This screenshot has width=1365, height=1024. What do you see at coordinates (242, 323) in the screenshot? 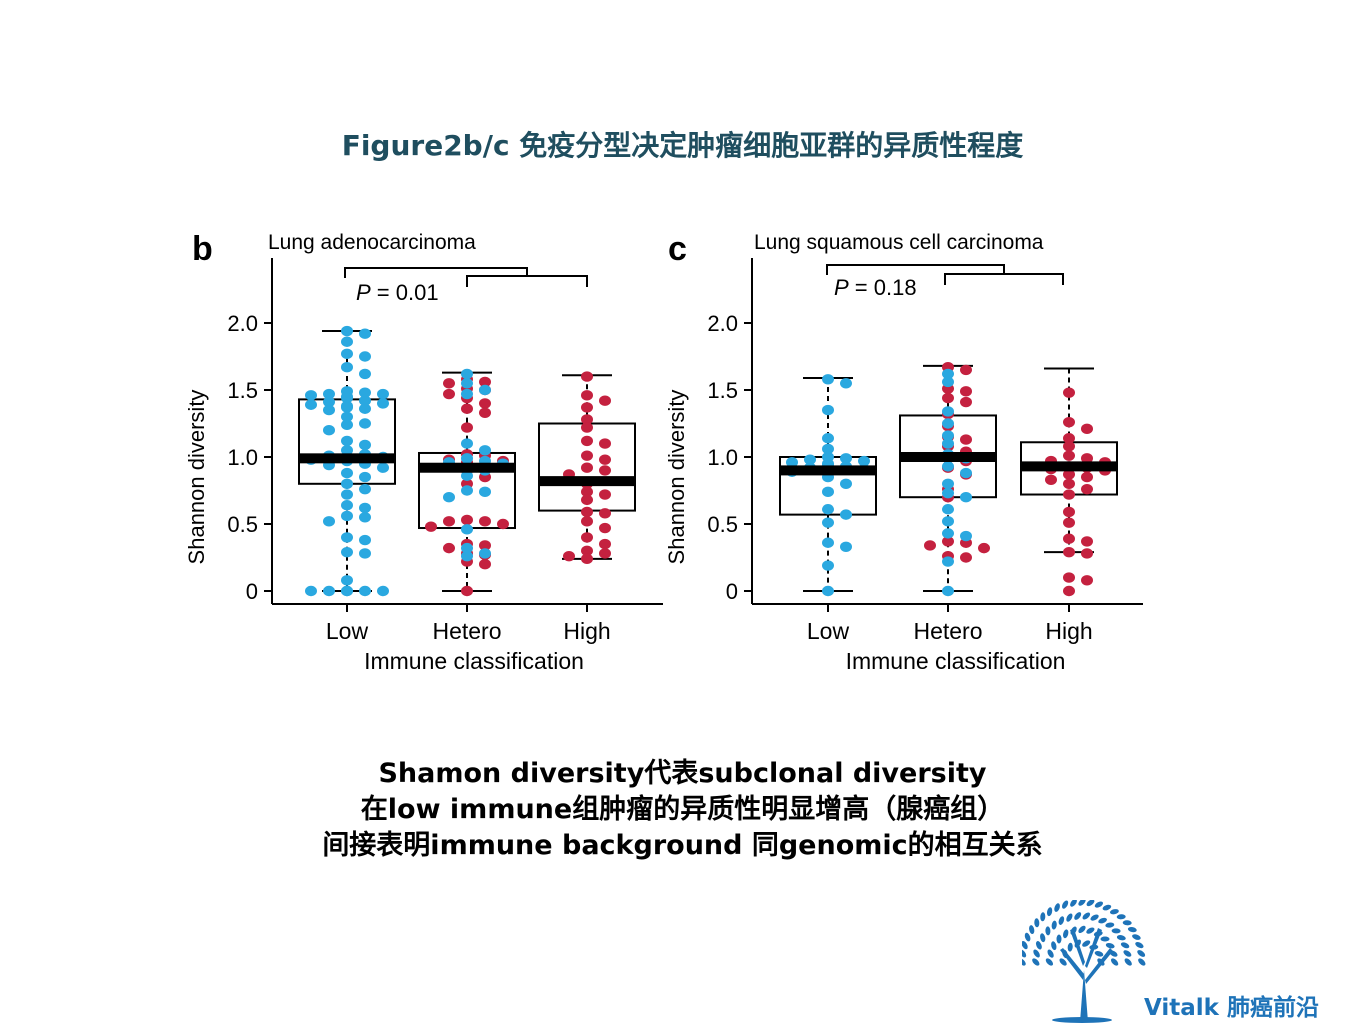
I see `y-tick-label: 2.0` at bounding box center [242, 323].